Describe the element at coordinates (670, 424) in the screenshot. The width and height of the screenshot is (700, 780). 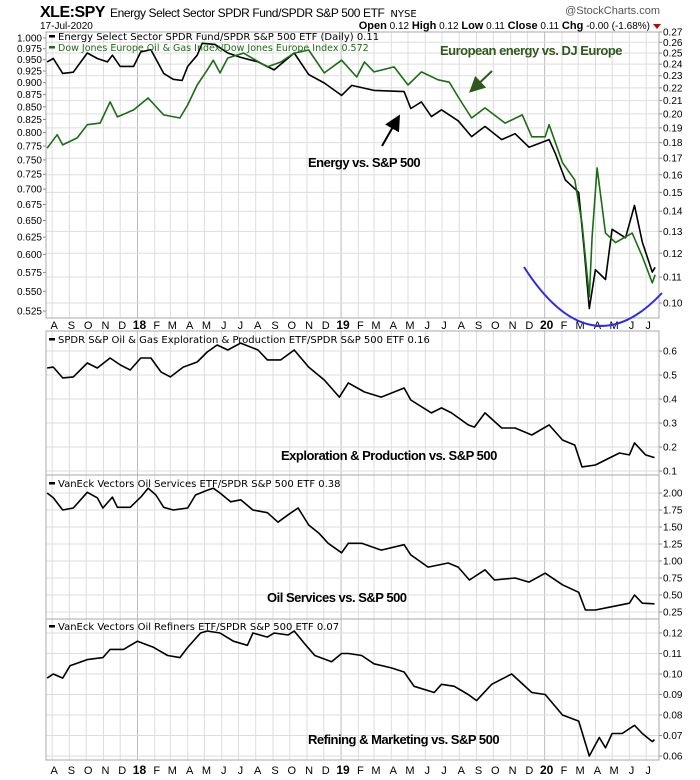
I see `right-axis-tick-label: 0.3` at that location.